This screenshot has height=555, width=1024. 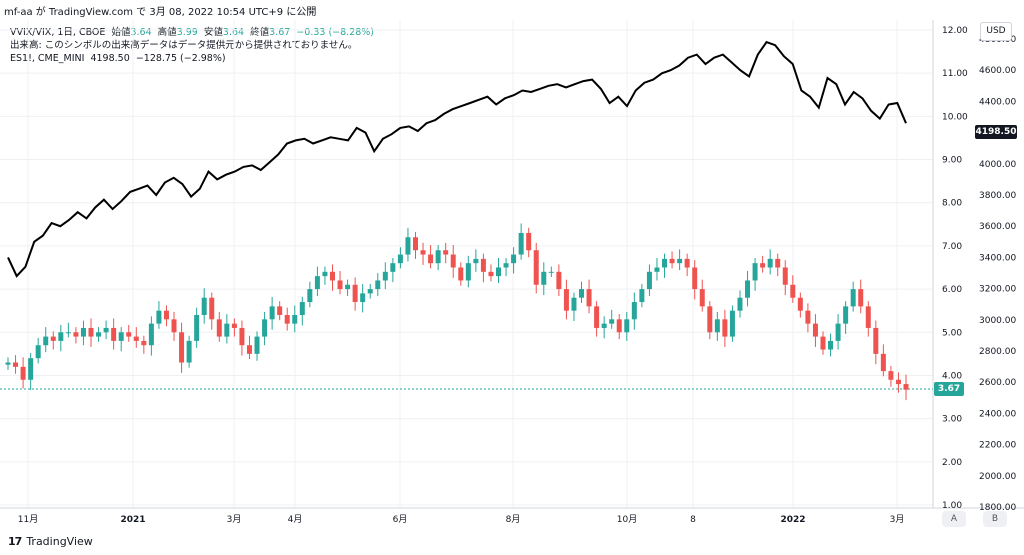 I want to click on ratio-tick-label: 5.00, so click(x=952, y=333).